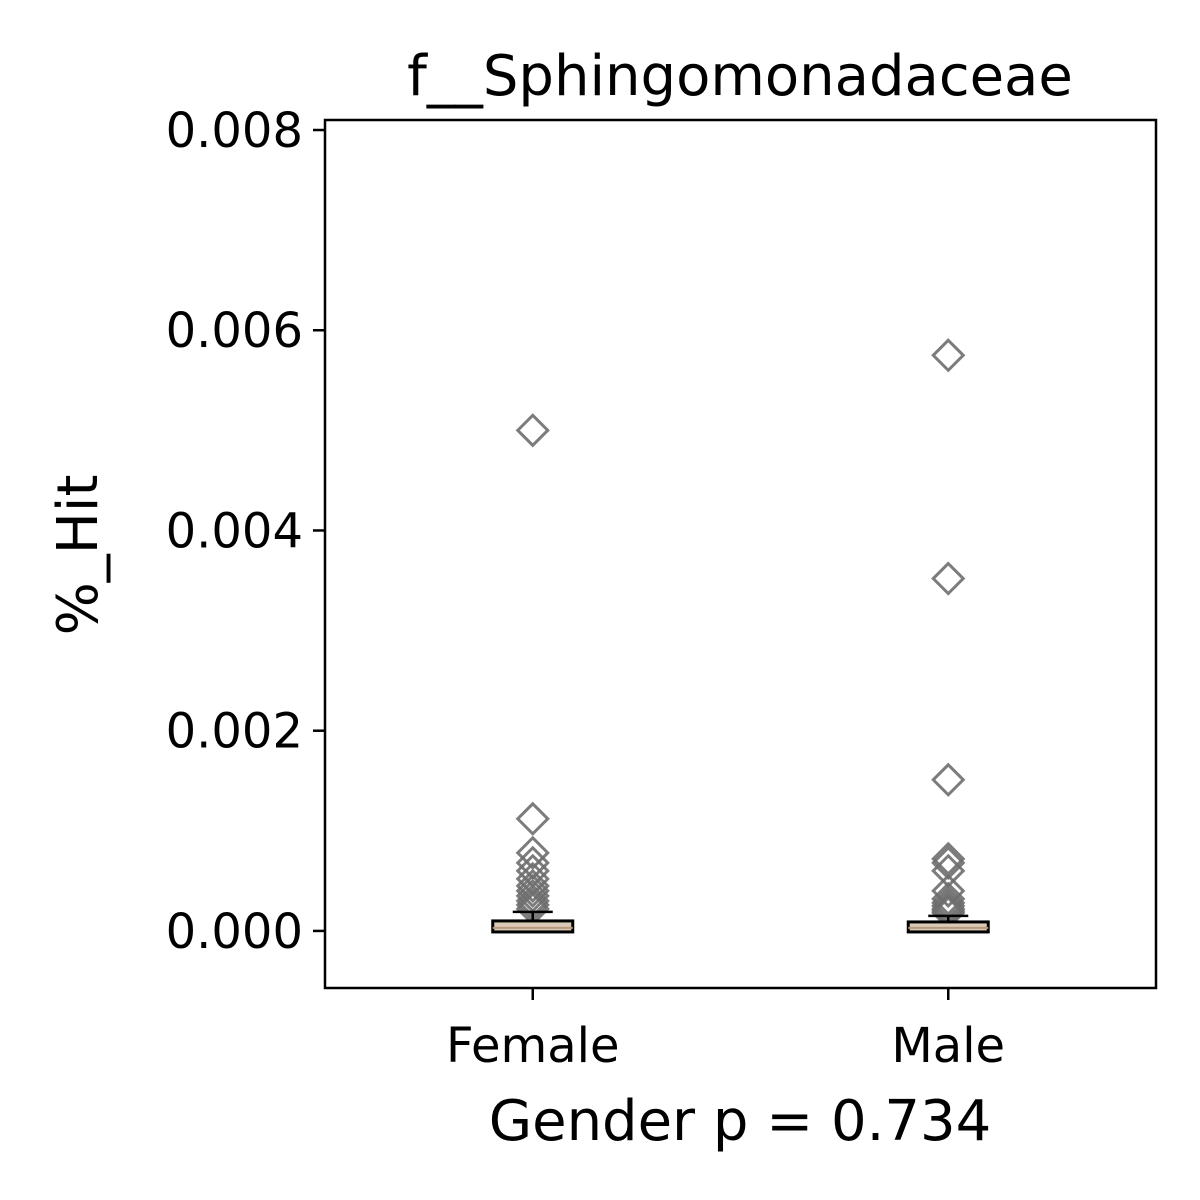  What do you see at coordinates (740, 1121) in the screenshot?
I see `x-axis-label: Gender p = 0.734` at bounding box center [740, 1121].